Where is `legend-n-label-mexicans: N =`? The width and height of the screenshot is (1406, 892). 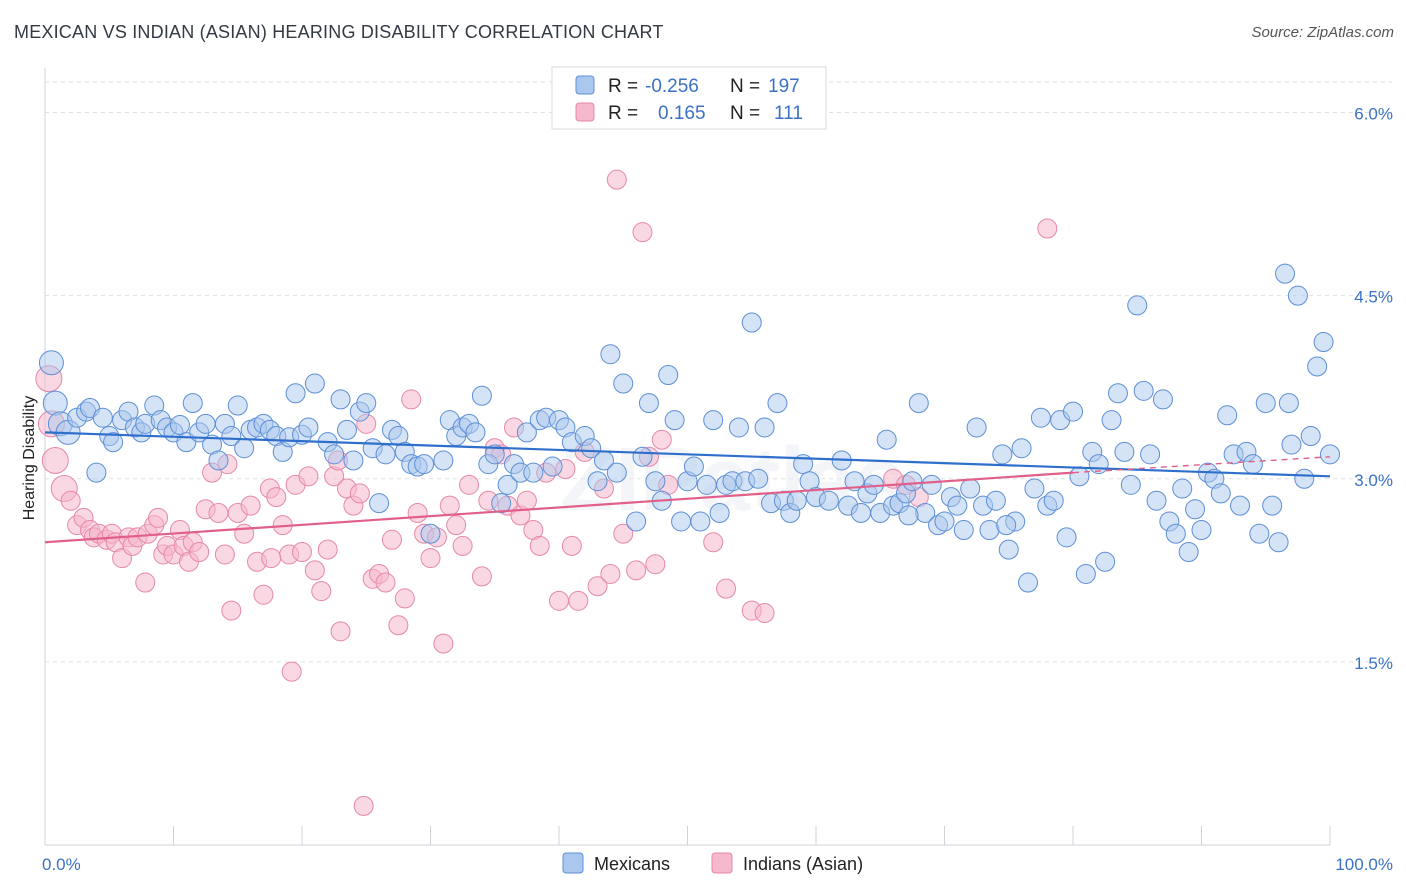
legend-n-label-mexicans: N = is located at coordinates (745, 86).